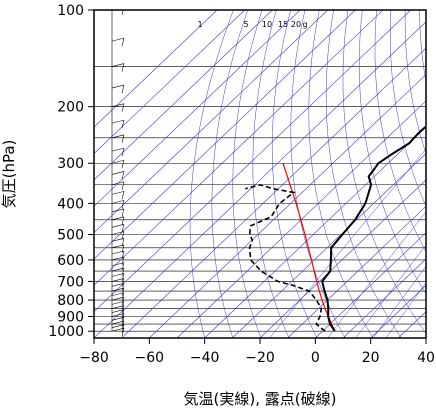 The height and width of the screenshot is (411, 436). What do you see at coordinates (70, 261) in the screenshot?
I see `y-tick-label: 600` at bounding box center [70, 261].